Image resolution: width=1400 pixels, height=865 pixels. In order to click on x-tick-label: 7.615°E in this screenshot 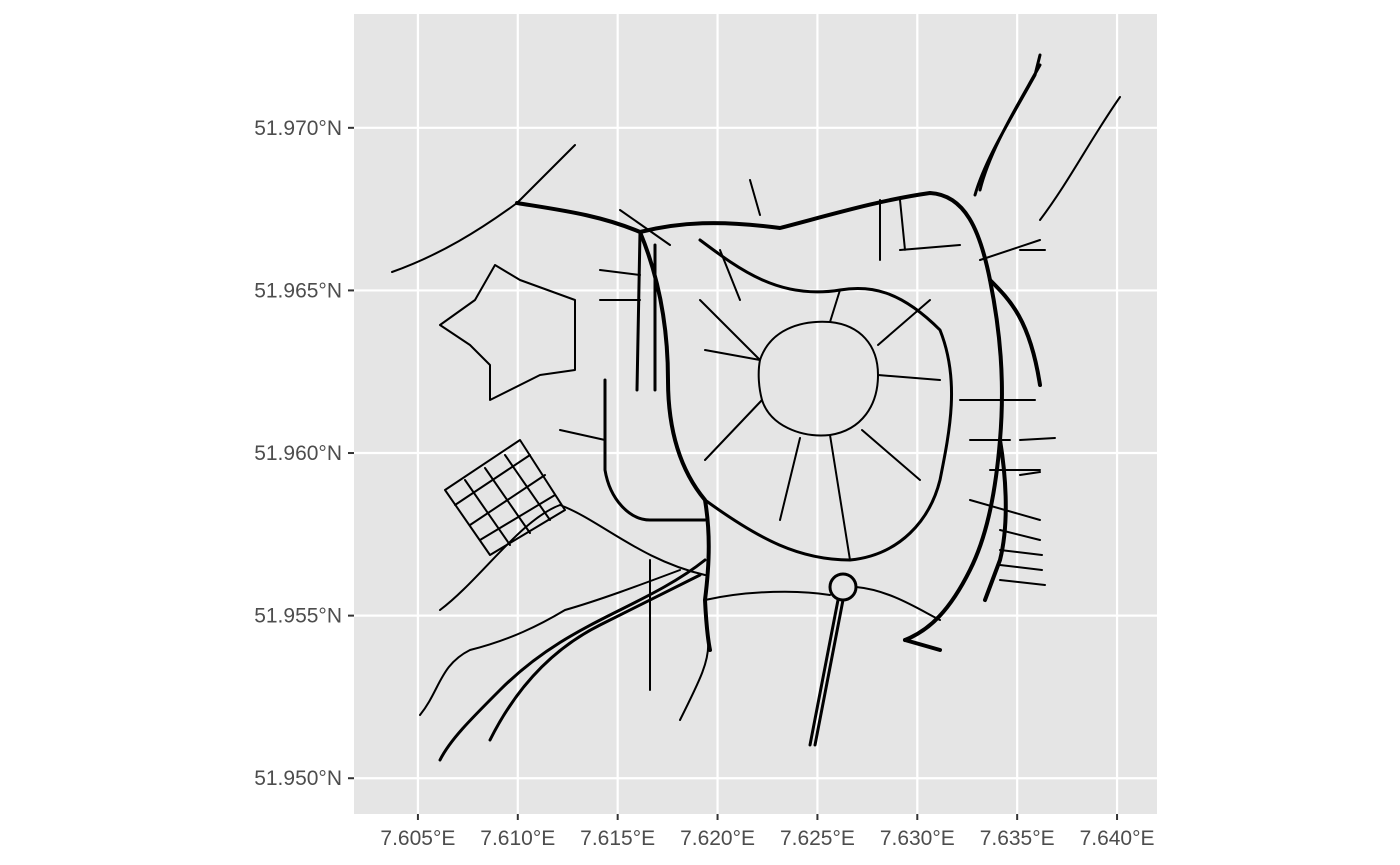, I will do `click(617, 838)`.